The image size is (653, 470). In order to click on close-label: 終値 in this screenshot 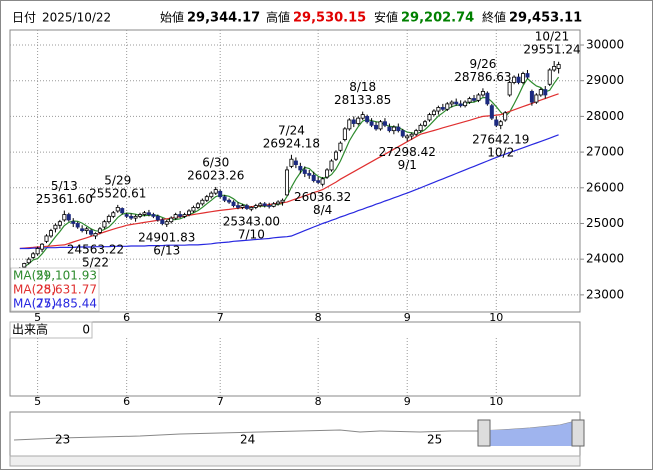, I will do `click(494, 17)`.